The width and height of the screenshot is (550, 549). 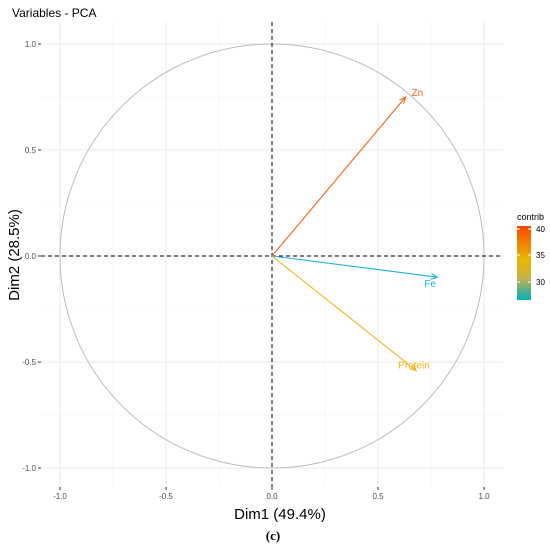 What do you see at coordinates (530, 217) in the screenshot?
I see `legend-title: contrib` at bounding box center [530, 217].